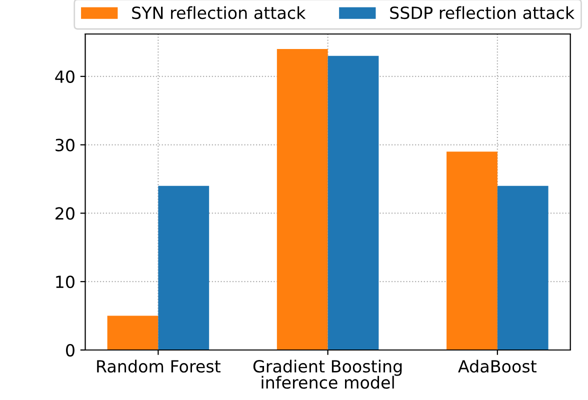 The image size is (588, 400). What do you see at coordinates (497, 366) in the screenshot?
I see `x-tick-label: AdaBoost` at bounding box center [497, 366].